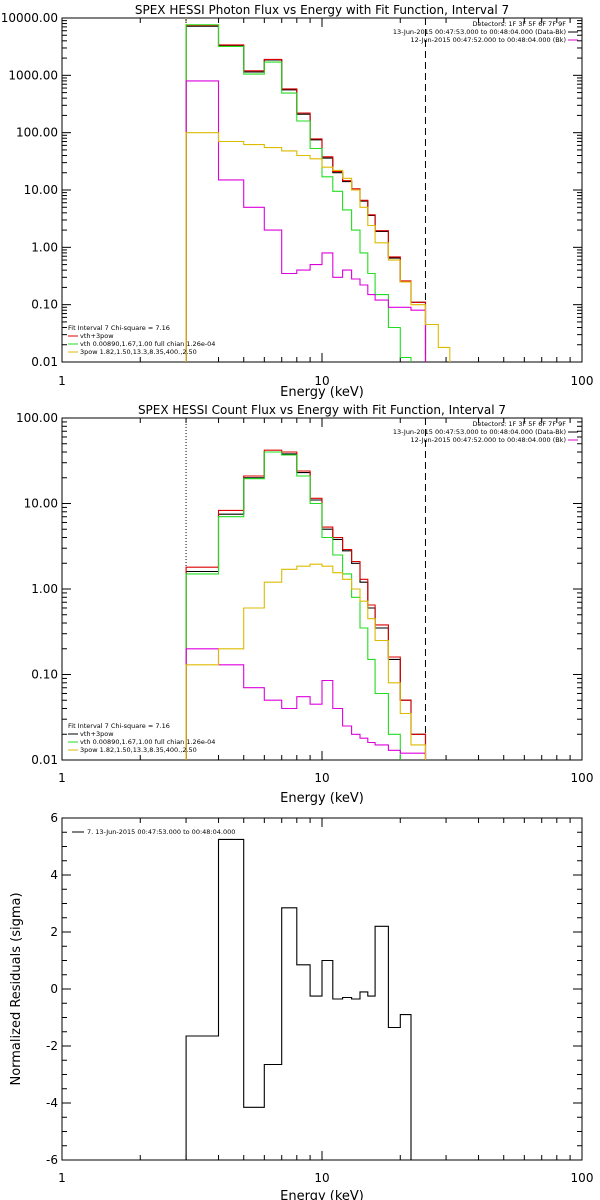  I want to click on y-tick-label: 4, so click(54, 875).